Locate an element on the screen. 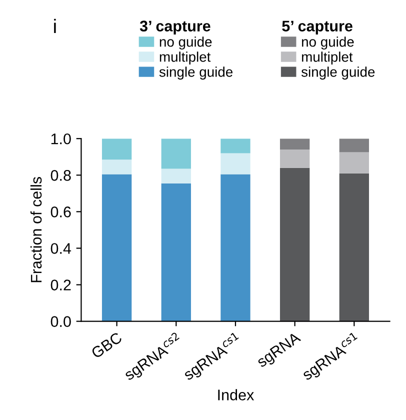 Image resolution: width=406 pixels, height=420 pixels. y-tick-label: 0.6 is located at coordinates (60, 212).